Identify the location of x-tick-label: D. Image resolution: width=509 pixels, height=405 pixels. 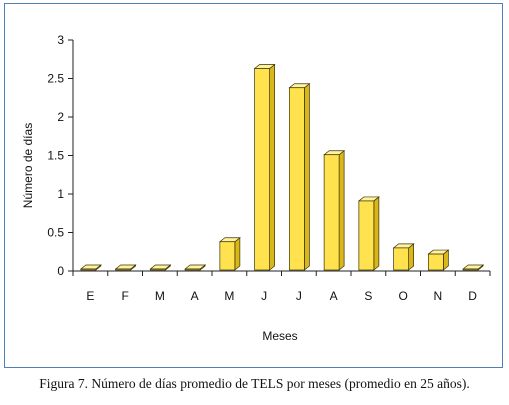
(472, 296).